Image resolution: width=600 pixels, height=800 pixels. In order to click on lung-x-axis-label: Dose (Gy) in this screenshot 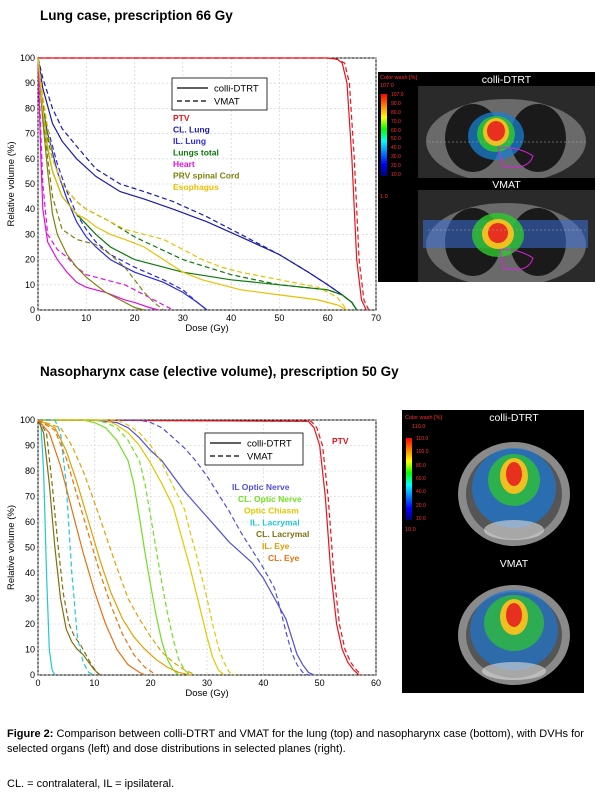, I will do `click(206, 328)`.